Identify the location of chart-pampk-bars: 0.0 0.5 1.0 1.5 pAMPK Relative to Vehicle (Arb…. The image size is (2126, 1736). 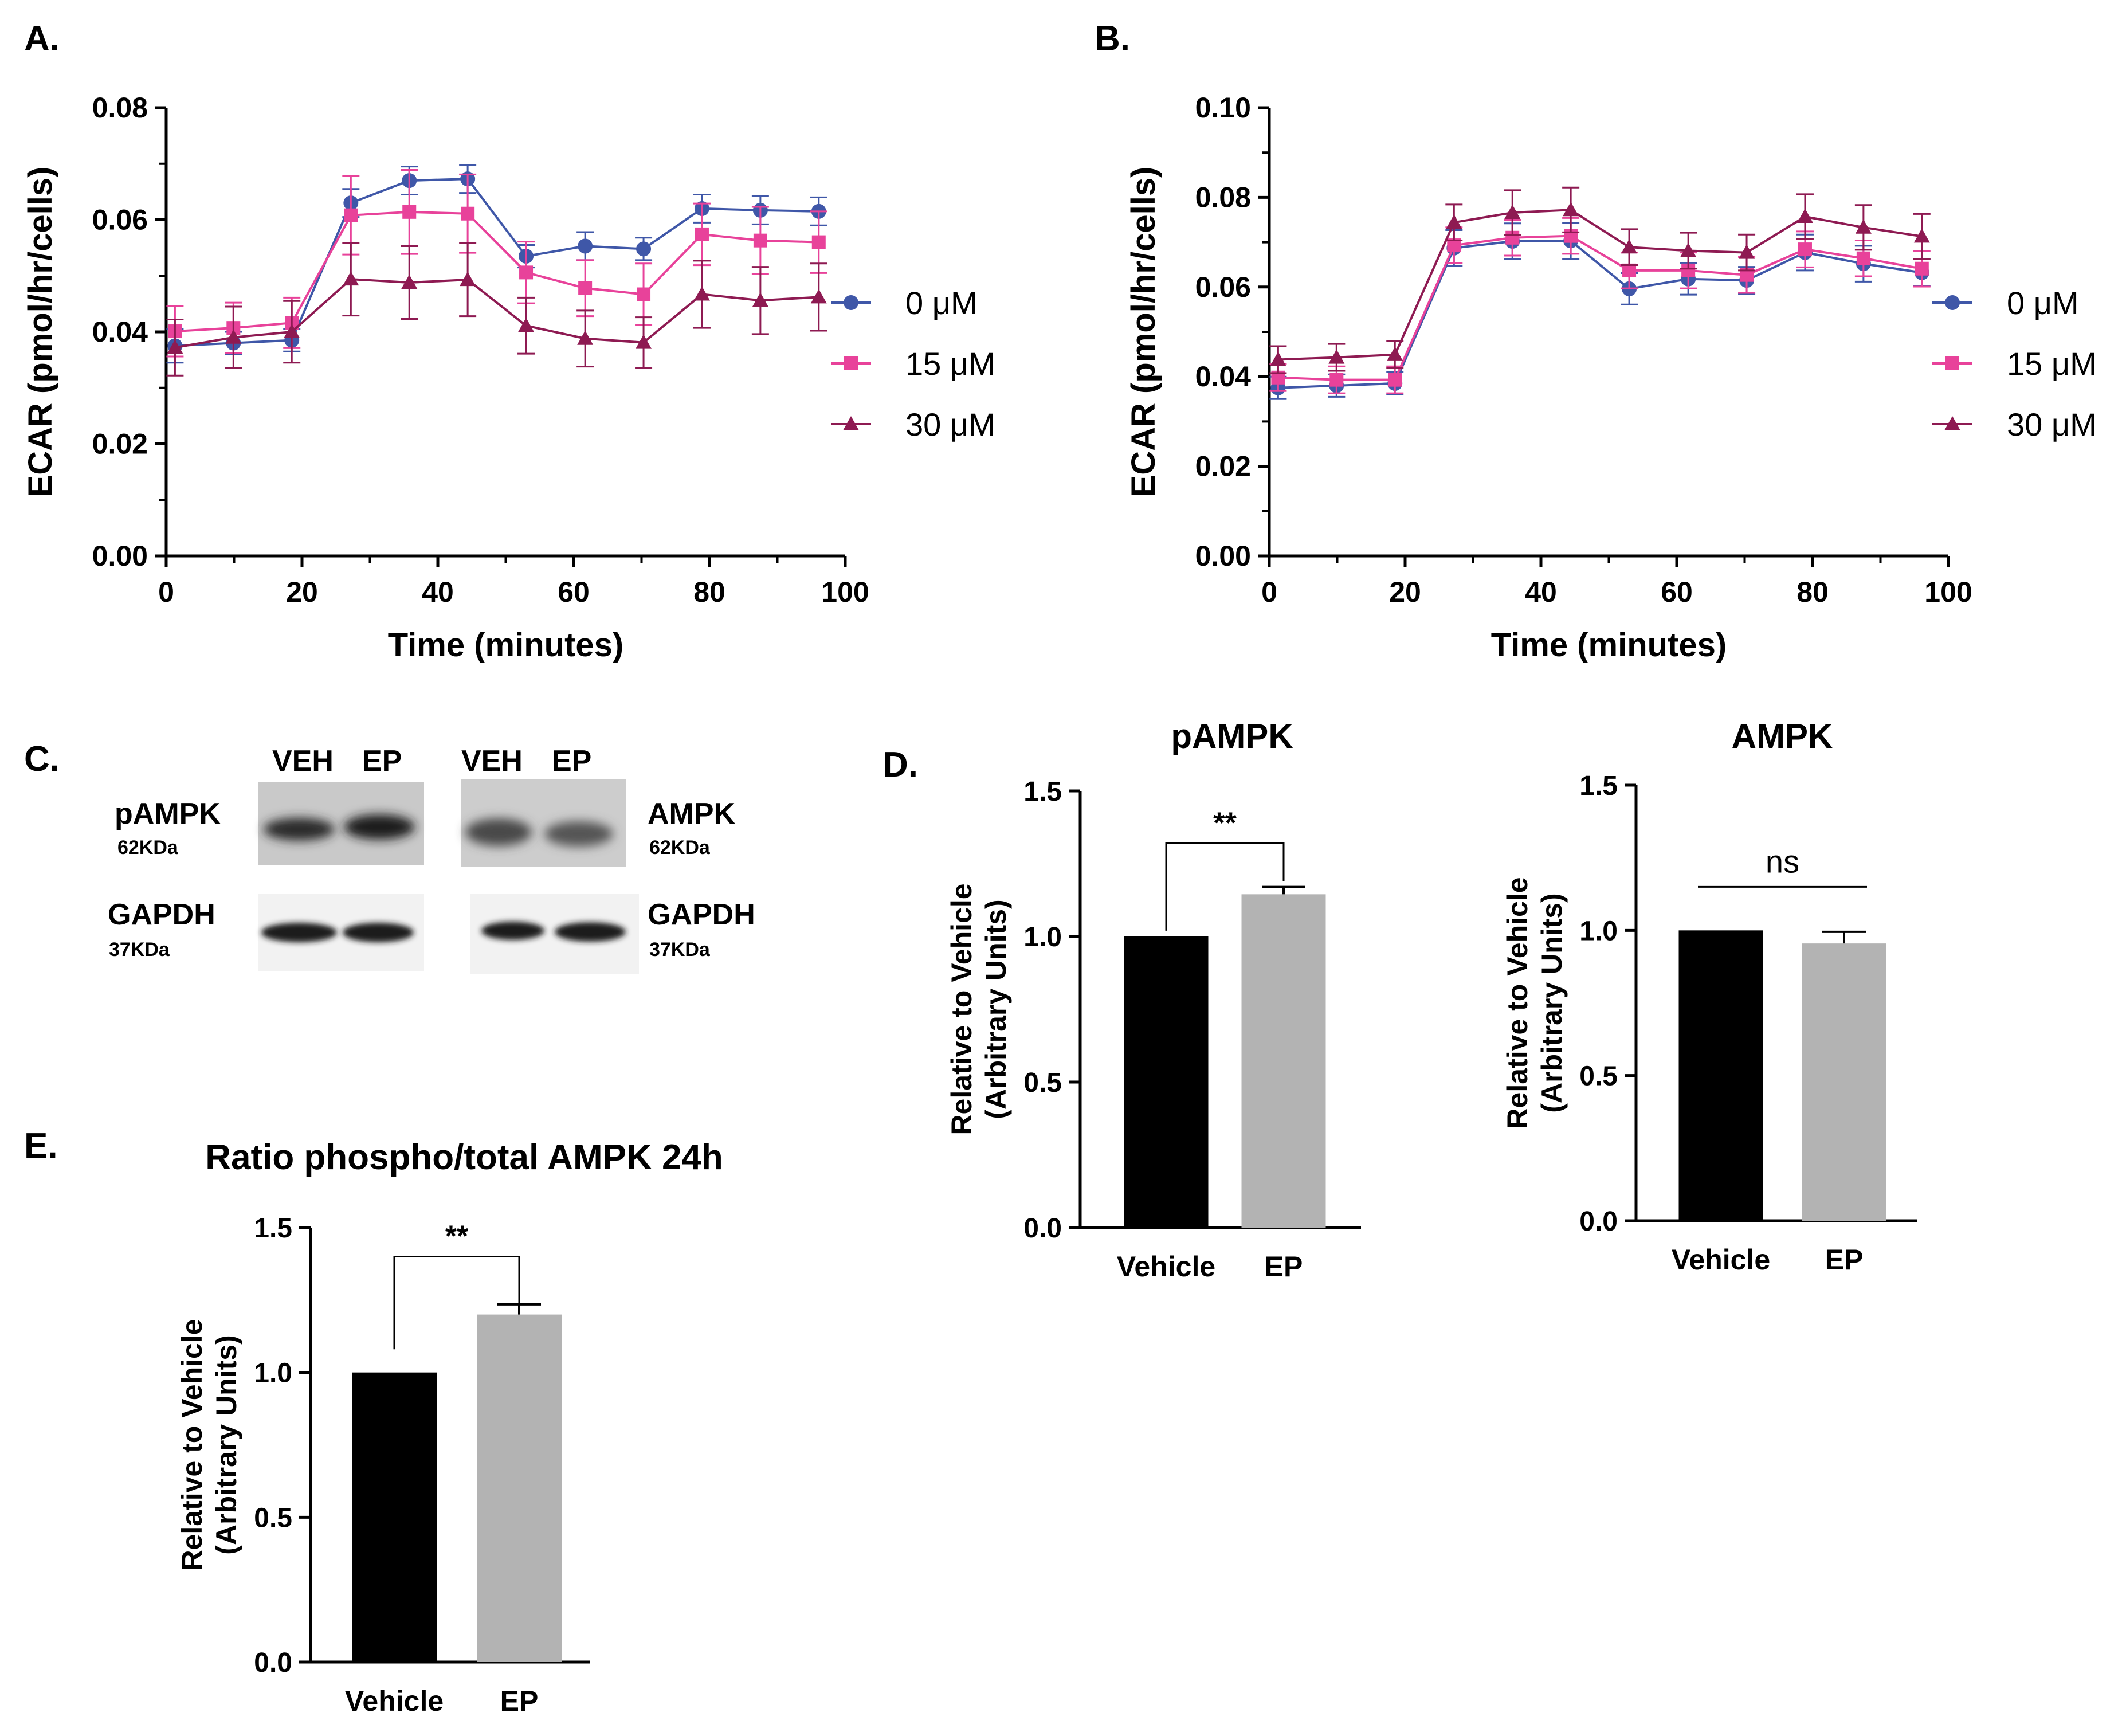
(1153, 1000).